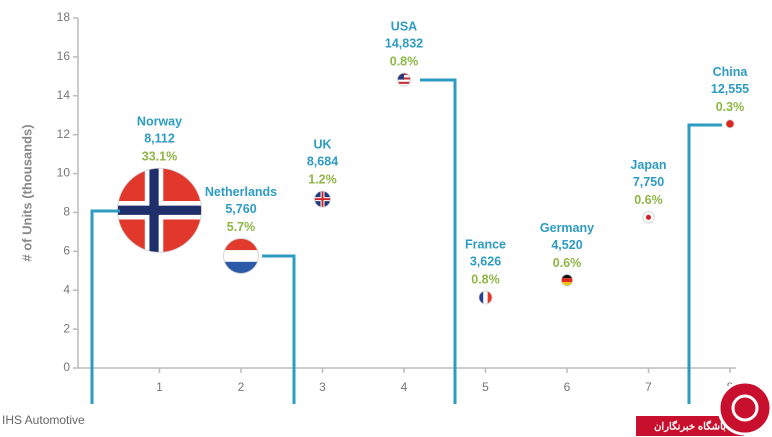 The height and width of the screenshot is (437, 772). Describe the element at coordinates (648, 387) in the screenshot. I see `x-tick-label: 7` at that location.